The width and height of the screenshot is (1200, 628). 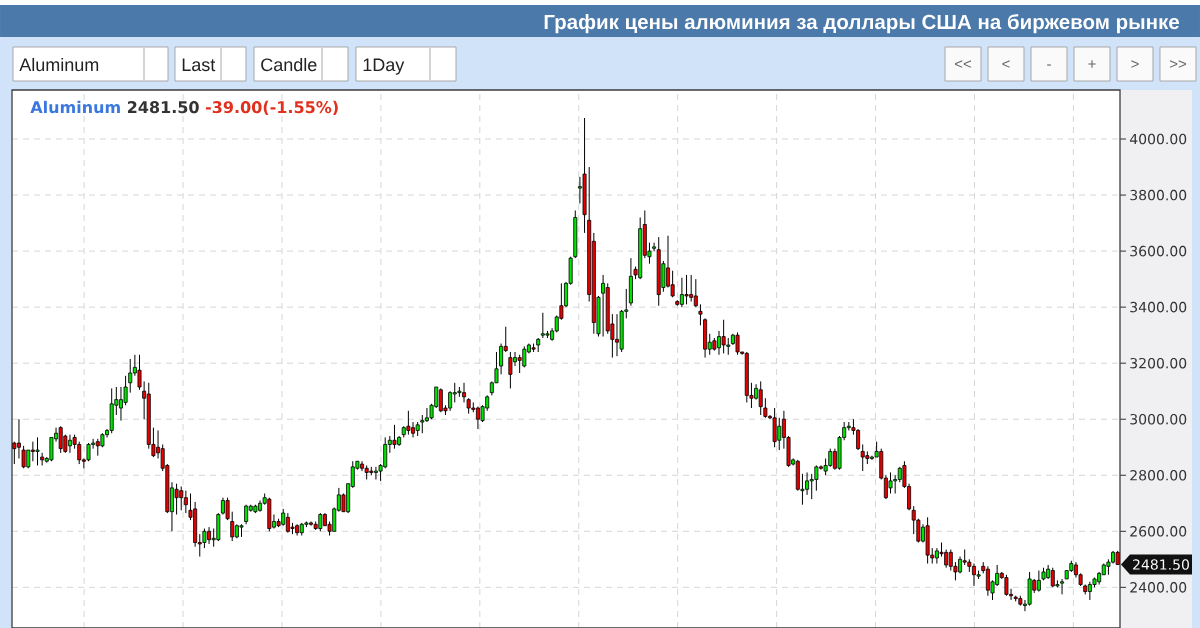 What do you see at coordinates (289, 64) in the screenshot?
I see `text: Candle` at bounding box center [289, 64].